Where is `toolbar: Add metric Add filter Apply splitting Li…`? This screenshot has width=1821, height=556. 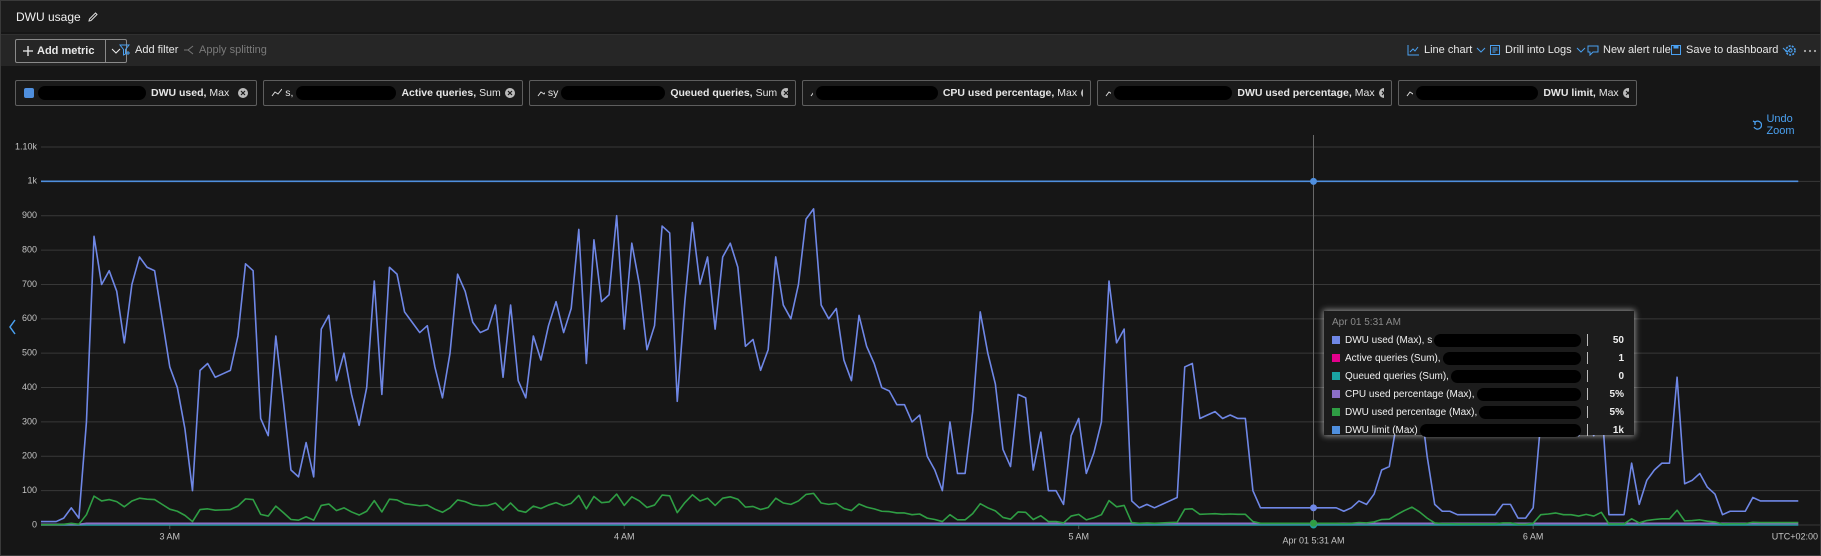
toolbar: Add metric Add filter Apply splitting Li… is located at coordinates (910, 50).